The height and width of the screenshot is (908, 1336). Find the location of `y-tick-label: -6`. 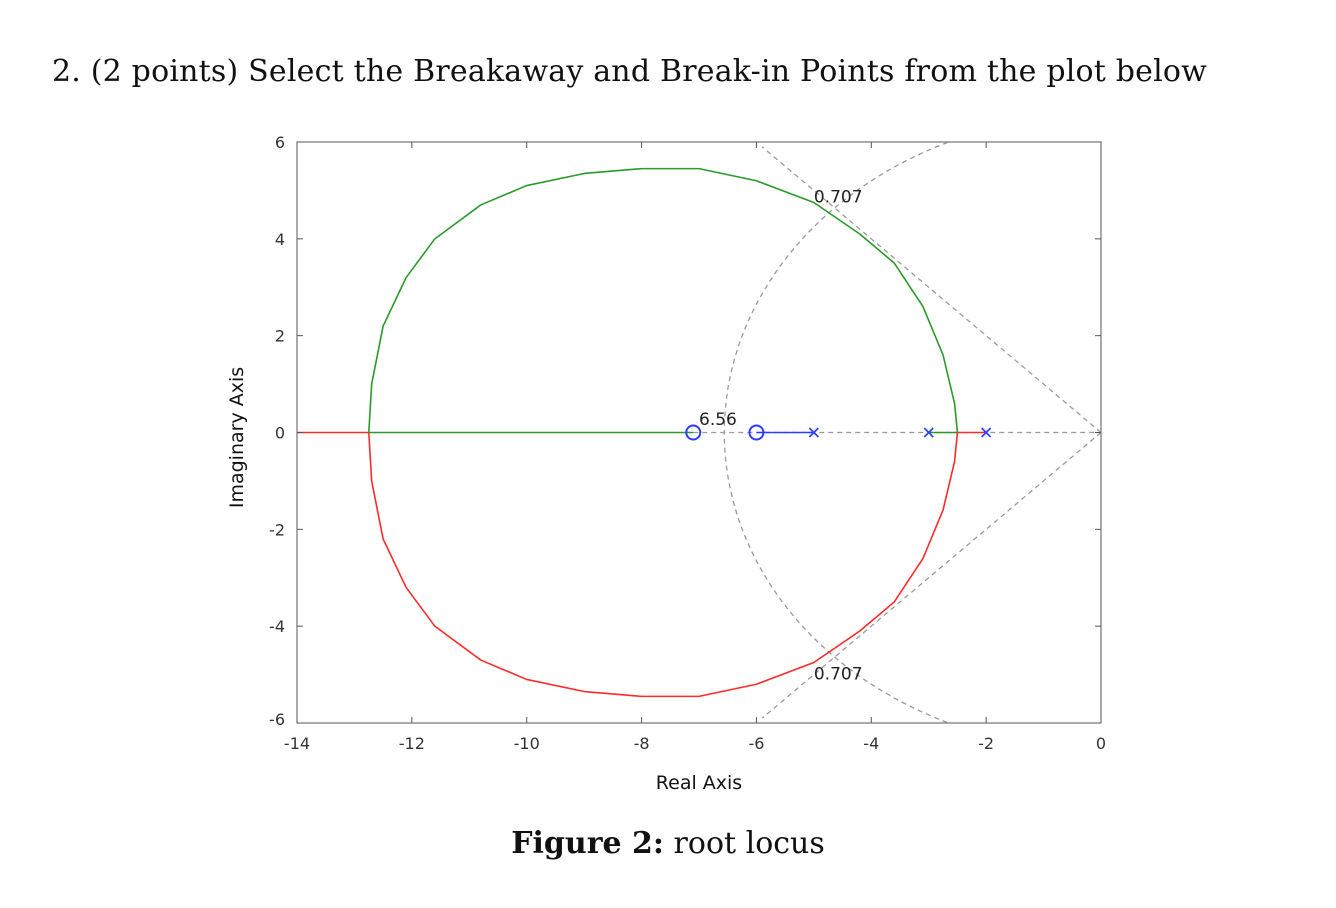

y-tick-label: -6 is located at coordinates (277, 719).